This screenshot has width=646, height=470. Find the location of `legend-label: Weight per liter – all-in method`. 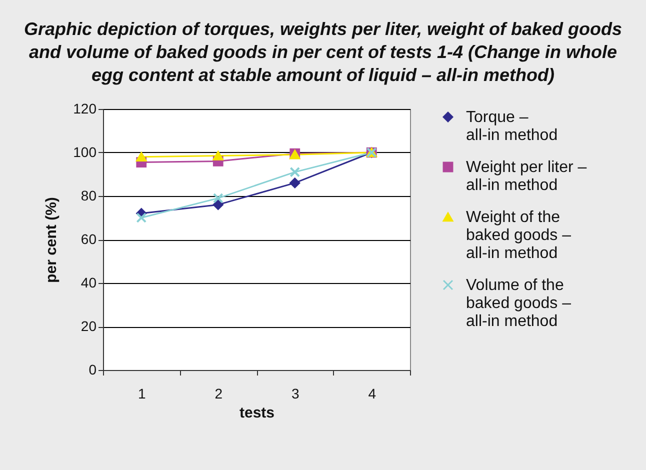

legend-label: Weight per liter – all-in method is located at coordinates (526, 176).